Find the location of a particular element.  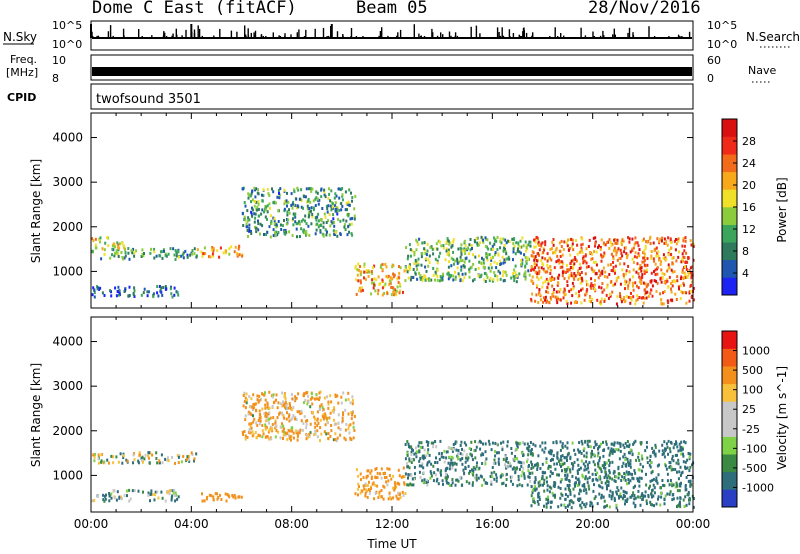

cpid-frame is located at coordinates (392, 96).